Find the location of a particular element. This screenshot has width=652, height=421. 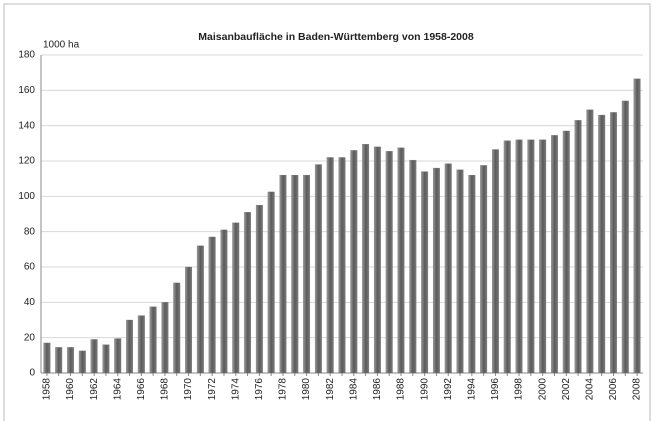

y-tick-label: 40 is located at coordinates (30, 302).